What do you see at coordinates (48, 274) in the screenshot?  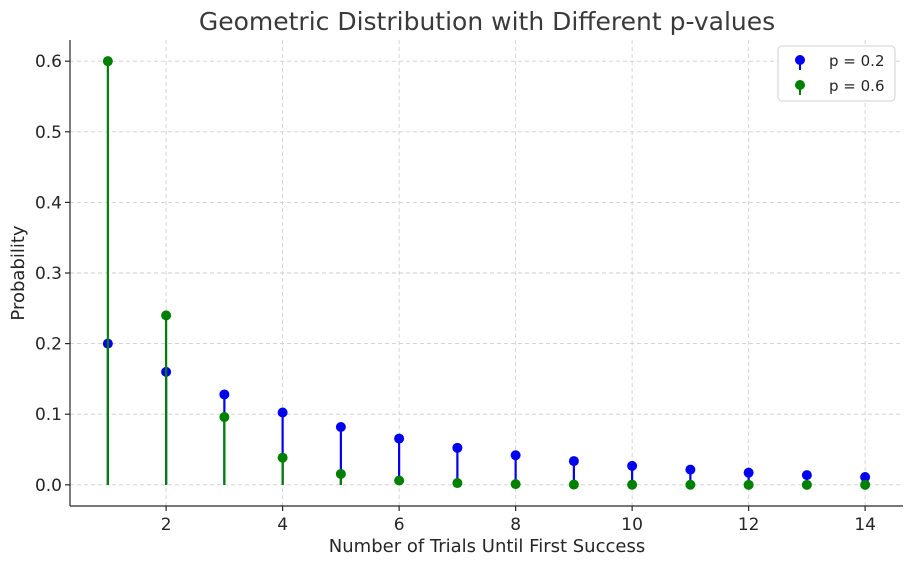 I see `y-tick-label: 0.3` at bounding box center [48, 274].